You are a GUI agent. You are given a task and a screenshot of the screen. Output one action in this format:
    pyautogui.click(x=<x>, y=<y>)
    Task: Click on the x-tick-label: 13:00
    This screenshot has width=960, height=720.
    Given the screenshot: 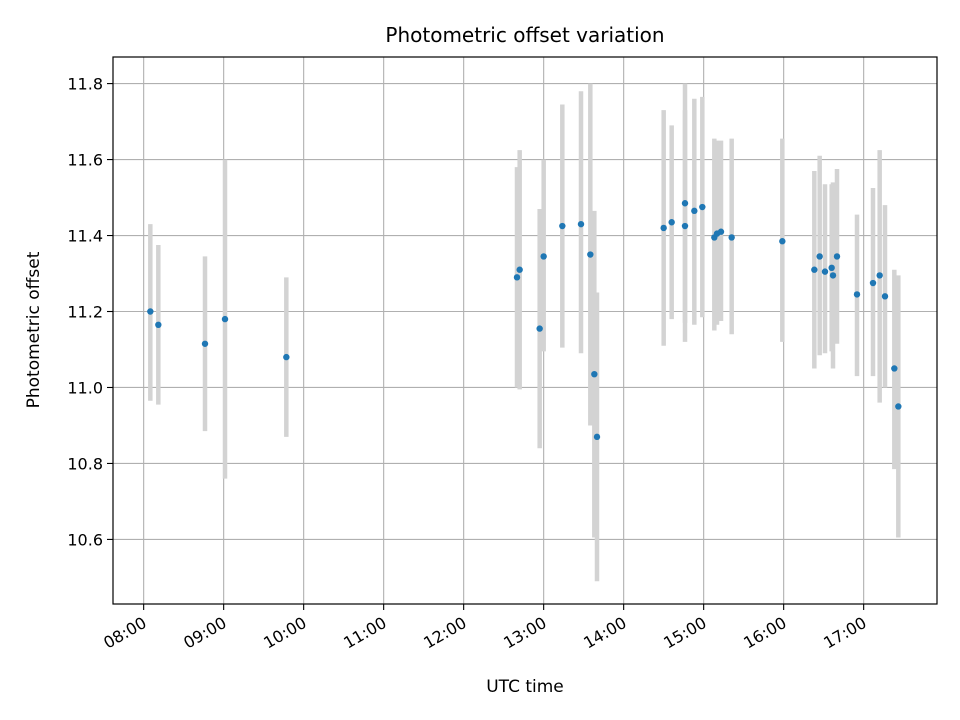 What is the action you would take?
    pyautogui.click(x=524, y=633)
    